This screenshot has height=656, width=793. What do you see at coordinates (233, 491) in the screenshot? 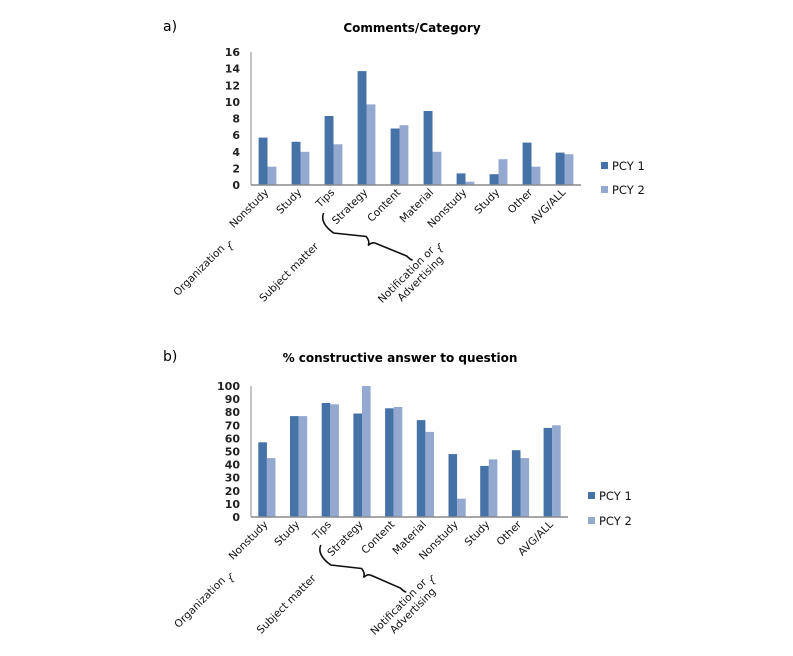
I see `y-tick-label: 20` at bounding box center [233, 491].